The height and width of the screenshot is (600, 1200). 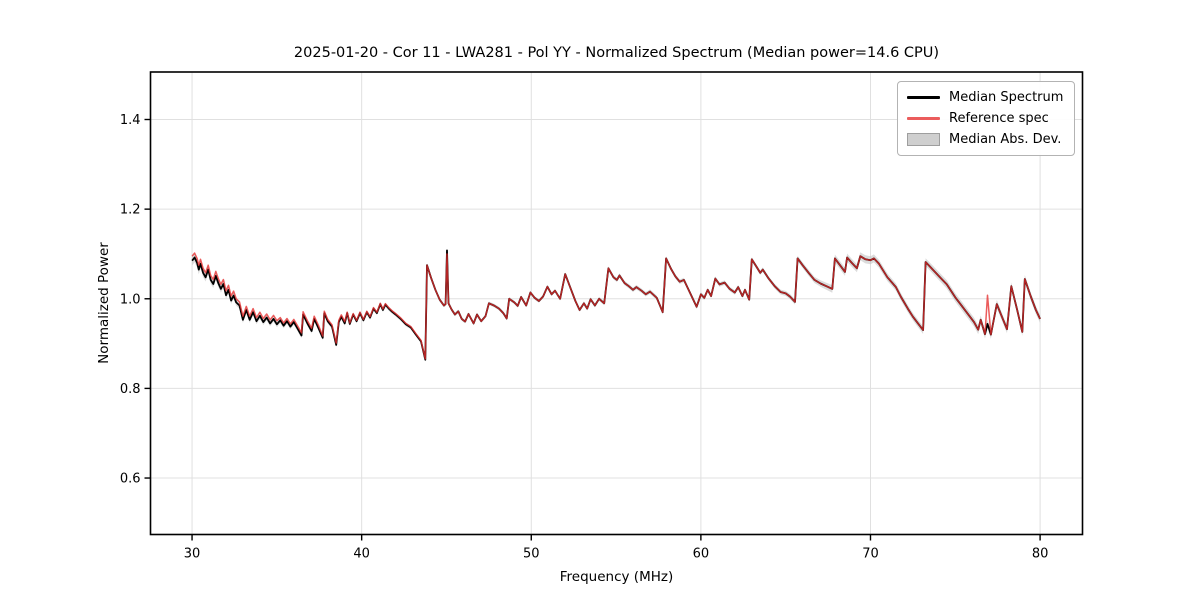 I want to click on median-spectrum-line-swatch-icon, so click(x=923, y=97).